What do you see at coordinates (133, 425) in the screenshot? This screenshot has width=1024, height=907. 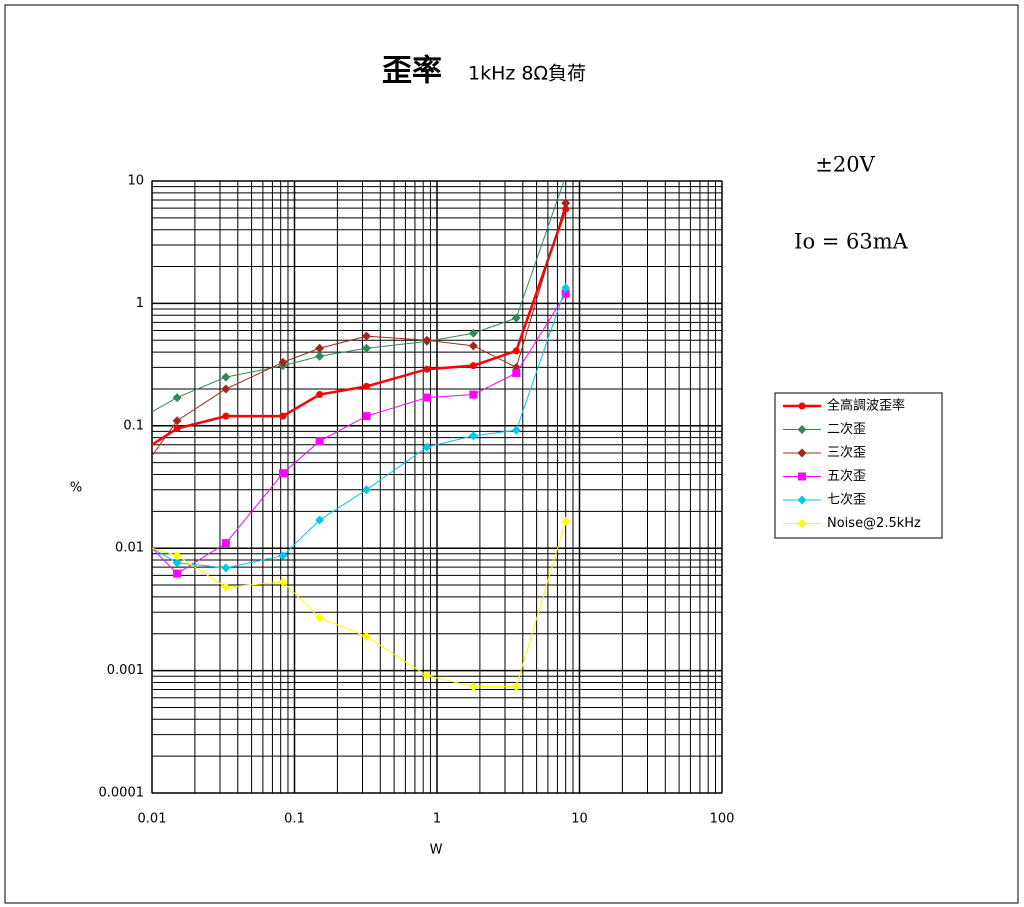 I see `y-tick-label: 0.1` at bounding box center [133, 425].